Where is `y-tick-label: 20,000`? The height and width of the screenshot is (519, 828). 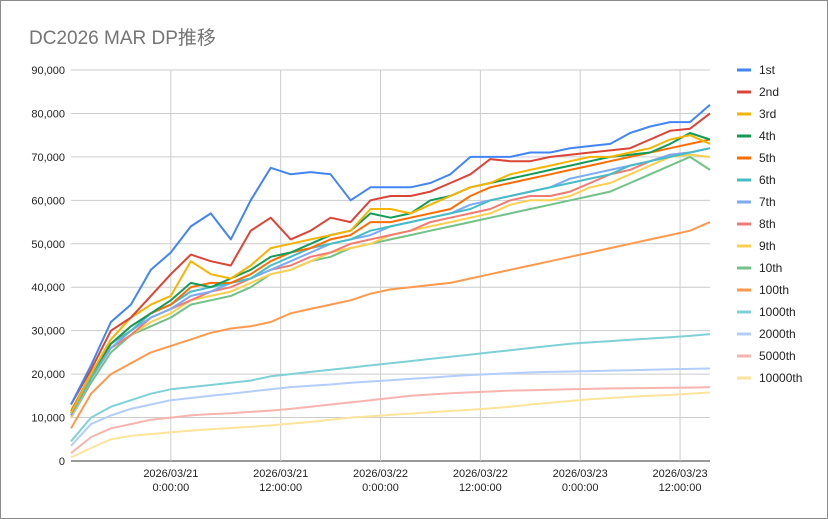 y-tick-label: 20,000 is located at coordinates (48, 375).